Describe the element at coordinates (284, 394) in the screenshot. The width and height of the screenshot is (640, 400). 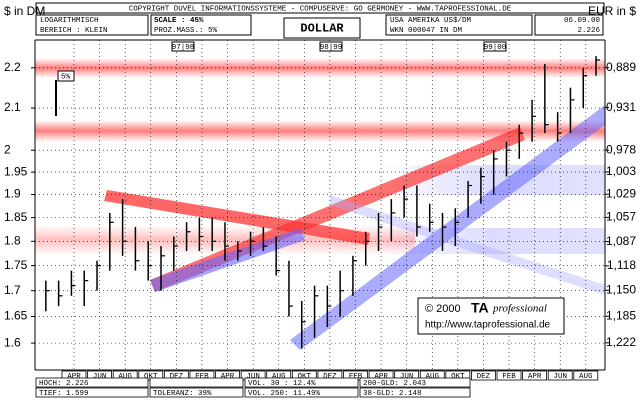
I see `footer-text: VOL. 250: 11.49%` at that location.